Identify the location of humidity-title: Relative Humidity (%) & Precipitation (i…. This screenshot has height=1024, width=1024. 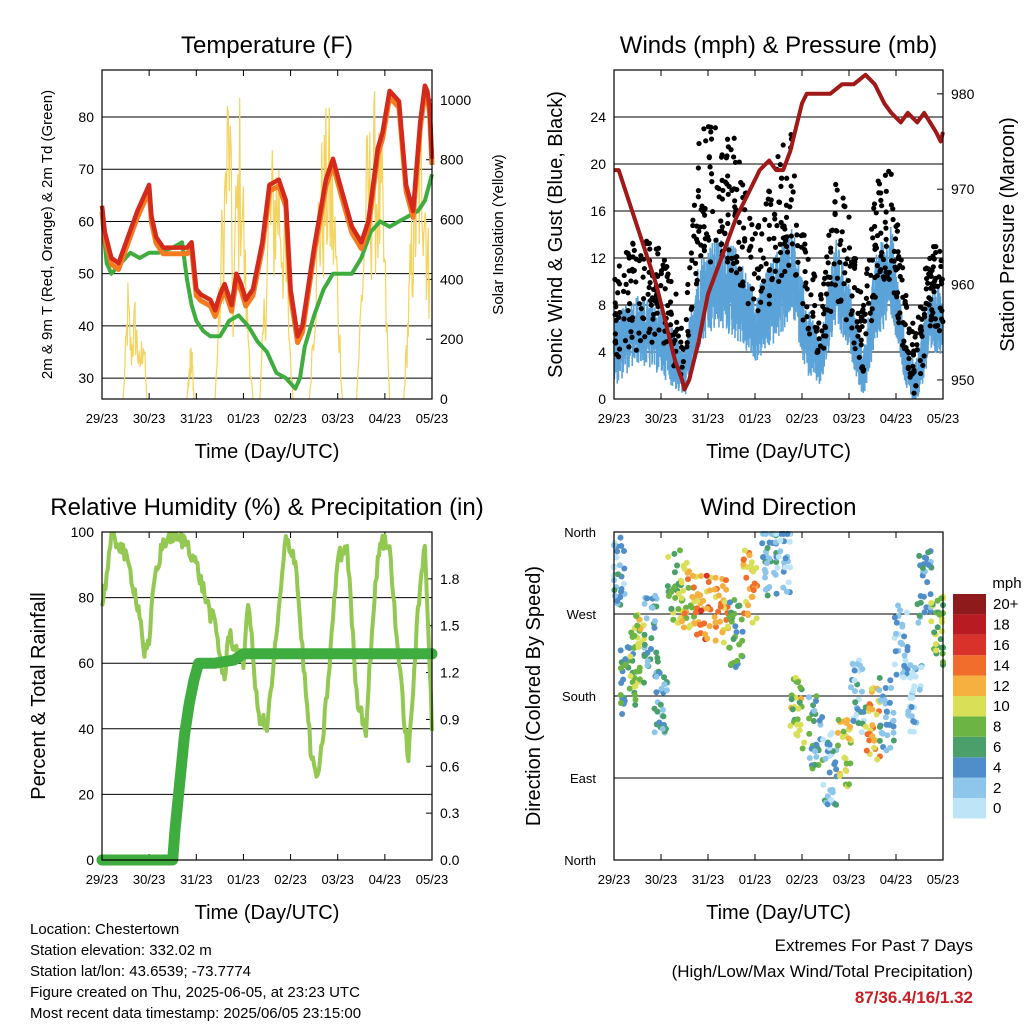
(266, 507).